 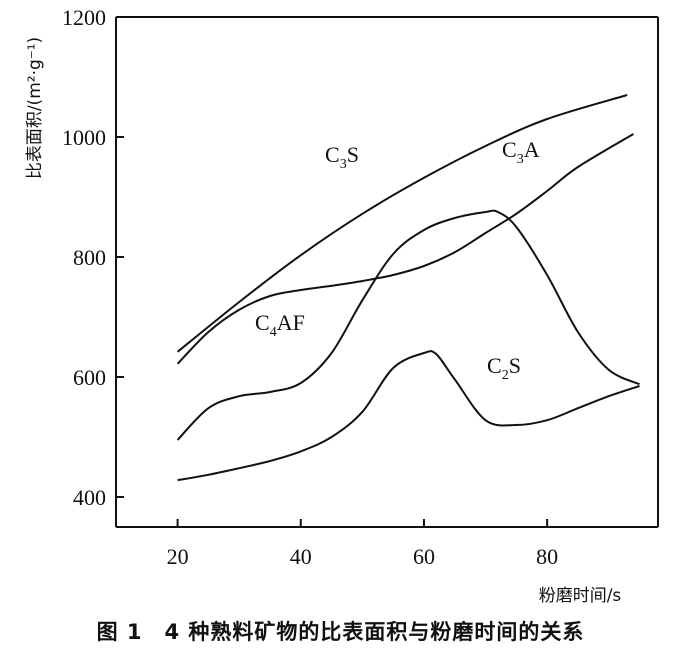 I want to click on x-axis-title: 粉磨时间/s, so click(x=580, y=596).